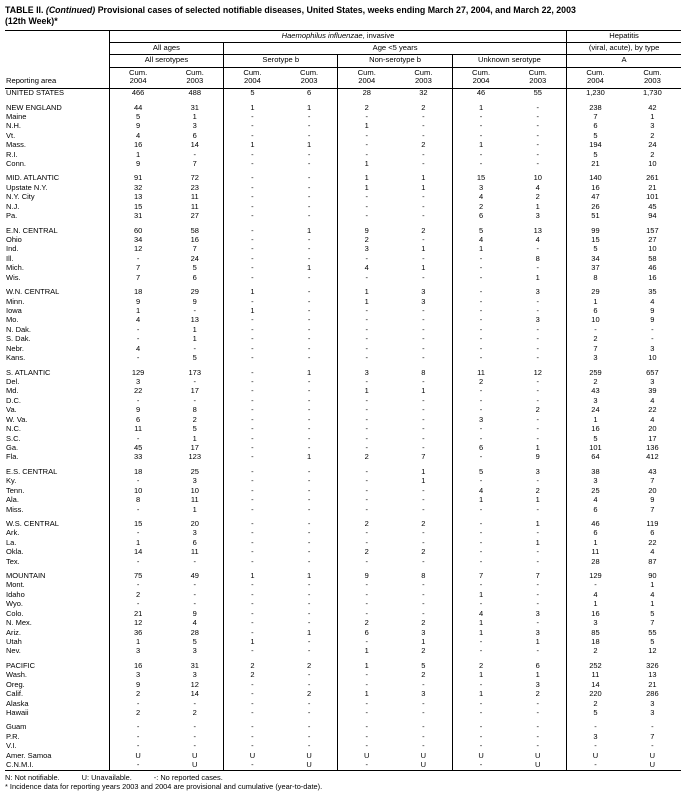  Describe the element at coordinates (195, 78) in the screenshot. I see `cum-2003-header: Cum. 2003` at that location.